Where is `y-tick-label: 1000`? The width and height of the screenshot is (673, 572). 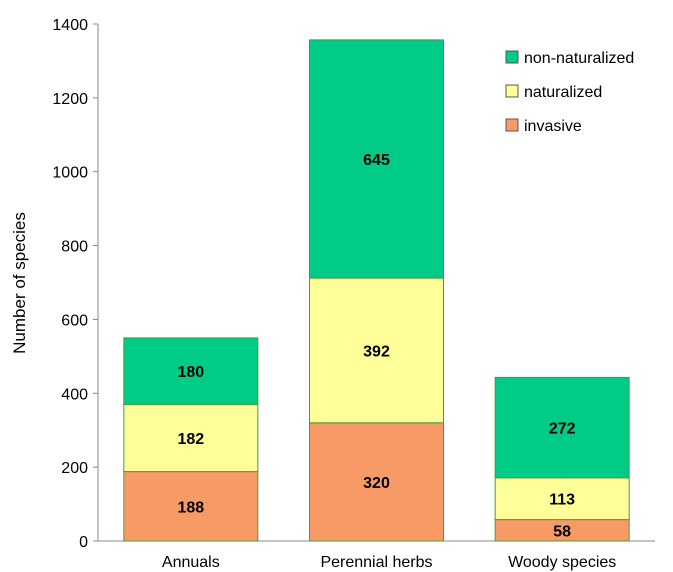 y-tick-label: 1000 is located at coordinates (70, 173).